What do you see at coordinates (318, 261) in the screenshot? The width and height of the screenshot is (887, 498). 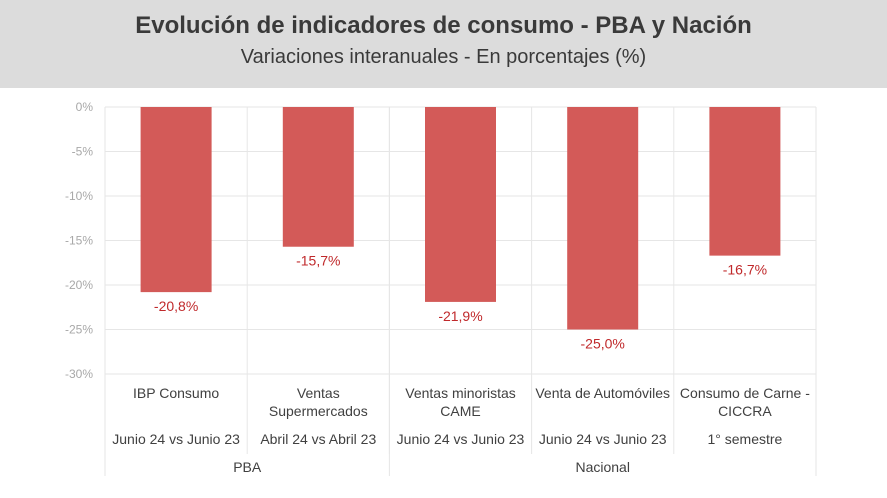 I see `data-label: -15,7%` at bounding box center [318, 261].